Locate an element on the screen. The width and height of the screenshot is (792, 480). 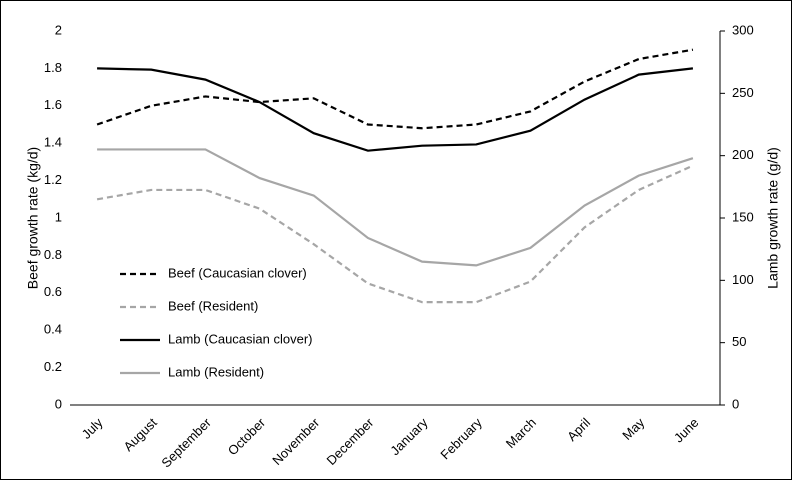
y-tick-label: 1.6 is located at coordinates (53, 104).